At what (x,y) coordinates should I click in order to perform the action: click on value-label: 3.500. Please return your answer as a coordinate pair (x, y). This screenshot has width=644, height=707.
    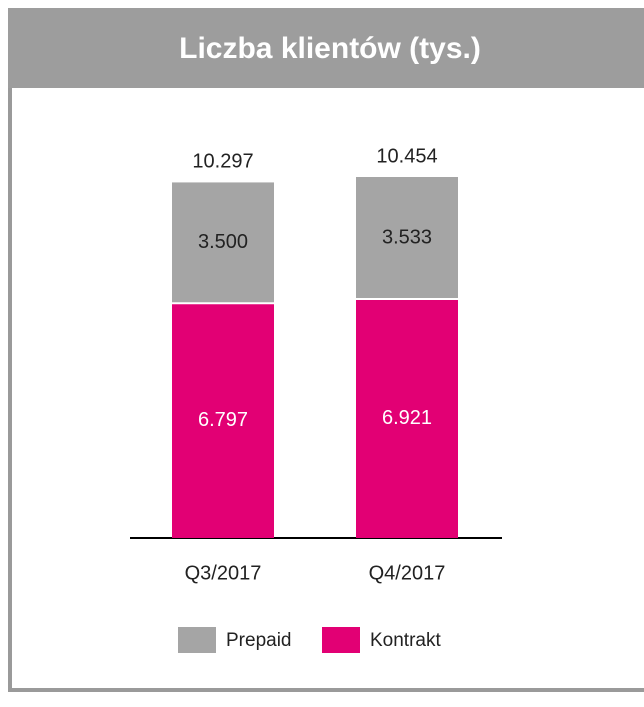
    Looking at the image, I should click on (223, 242).